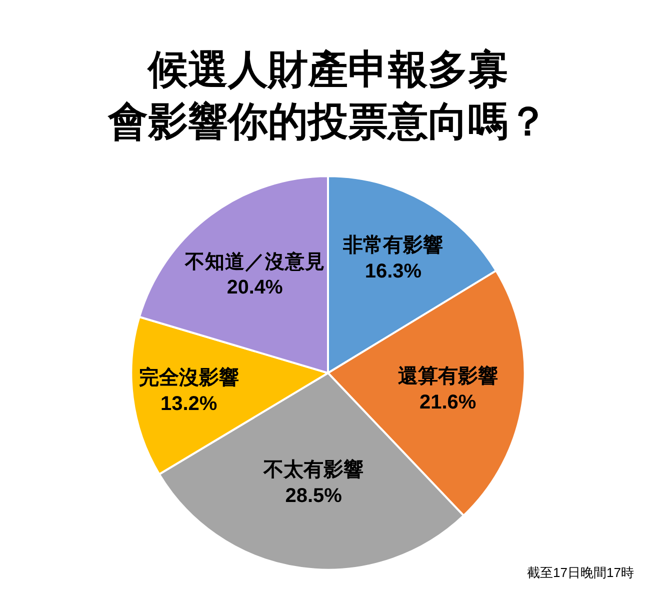 The image size is (656, 593). I want to click on data-label: 21.6%, so click(447, 402).